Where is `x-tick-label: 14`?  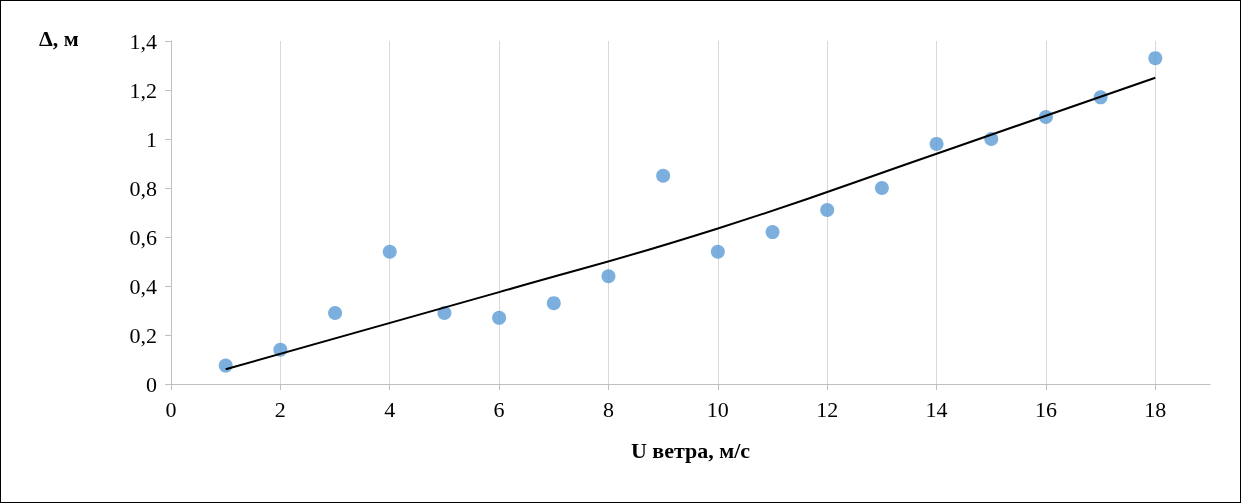 x-tick-label: 14 is located at coordinates (936, 409).